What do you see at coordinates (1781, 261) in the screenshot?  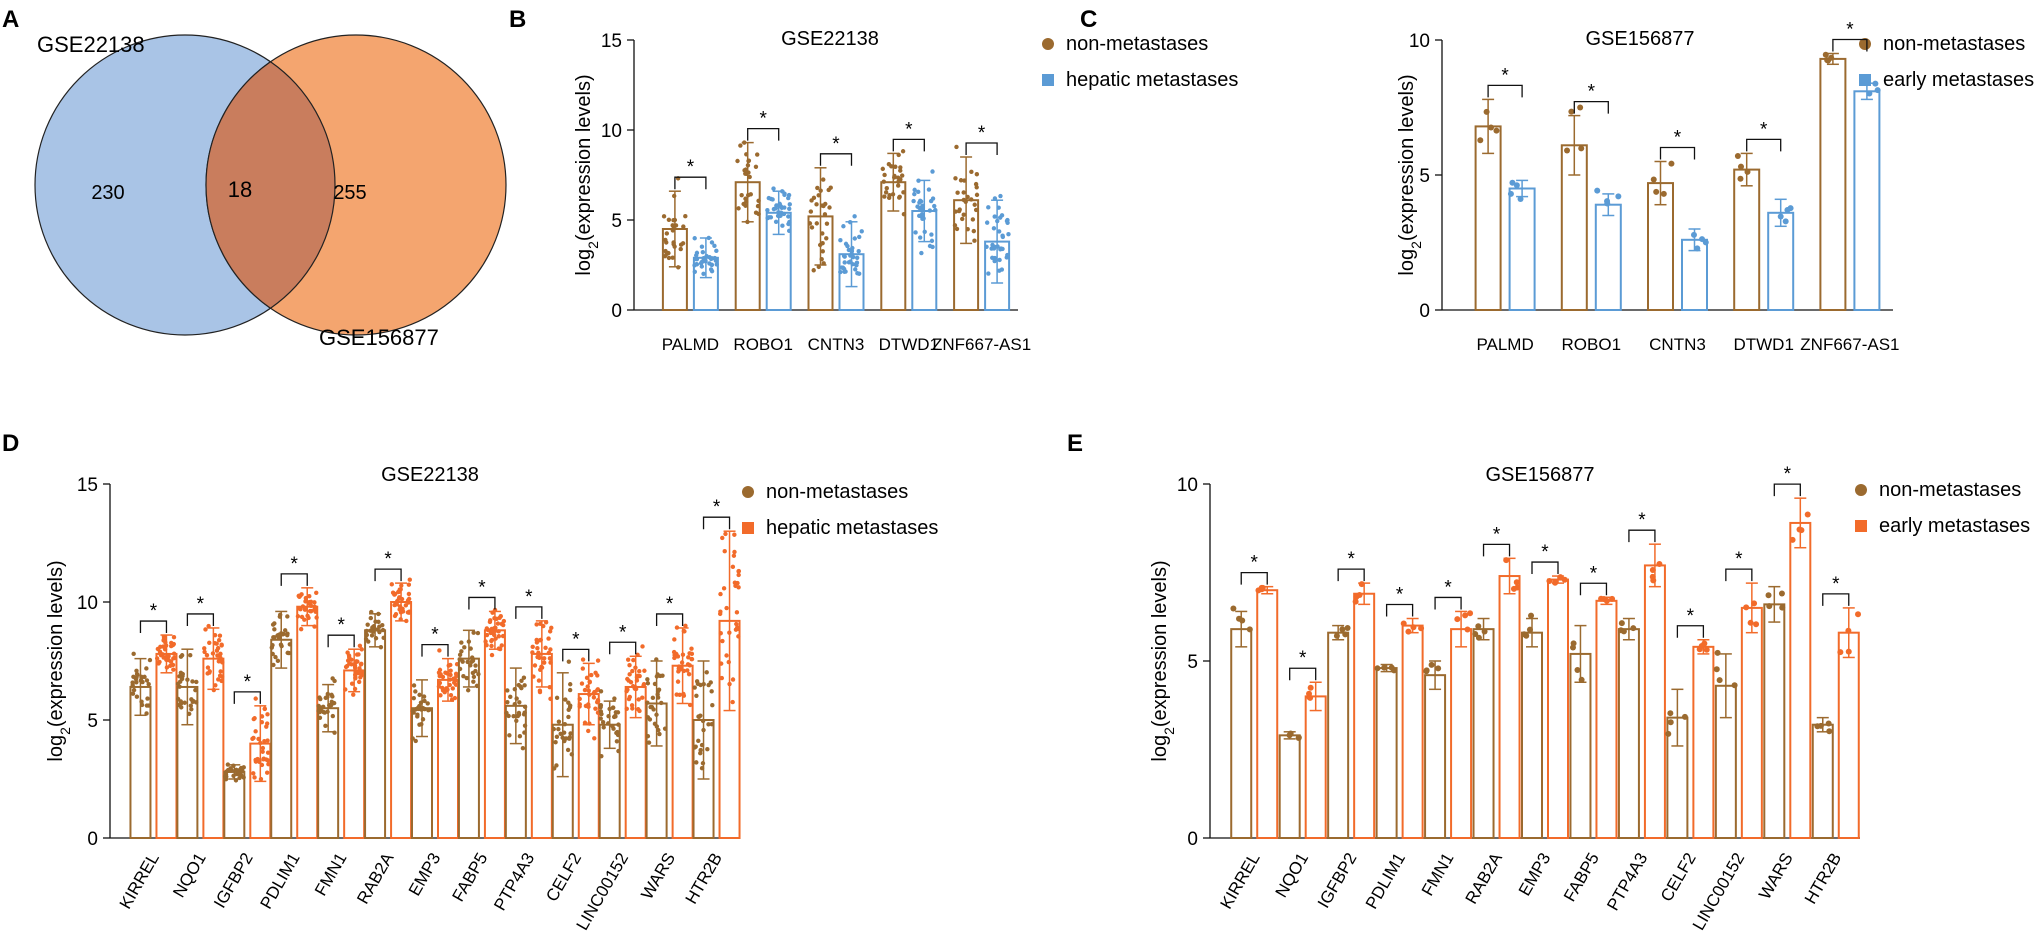 I see `bar-c` at bounding box center [1781, 261].